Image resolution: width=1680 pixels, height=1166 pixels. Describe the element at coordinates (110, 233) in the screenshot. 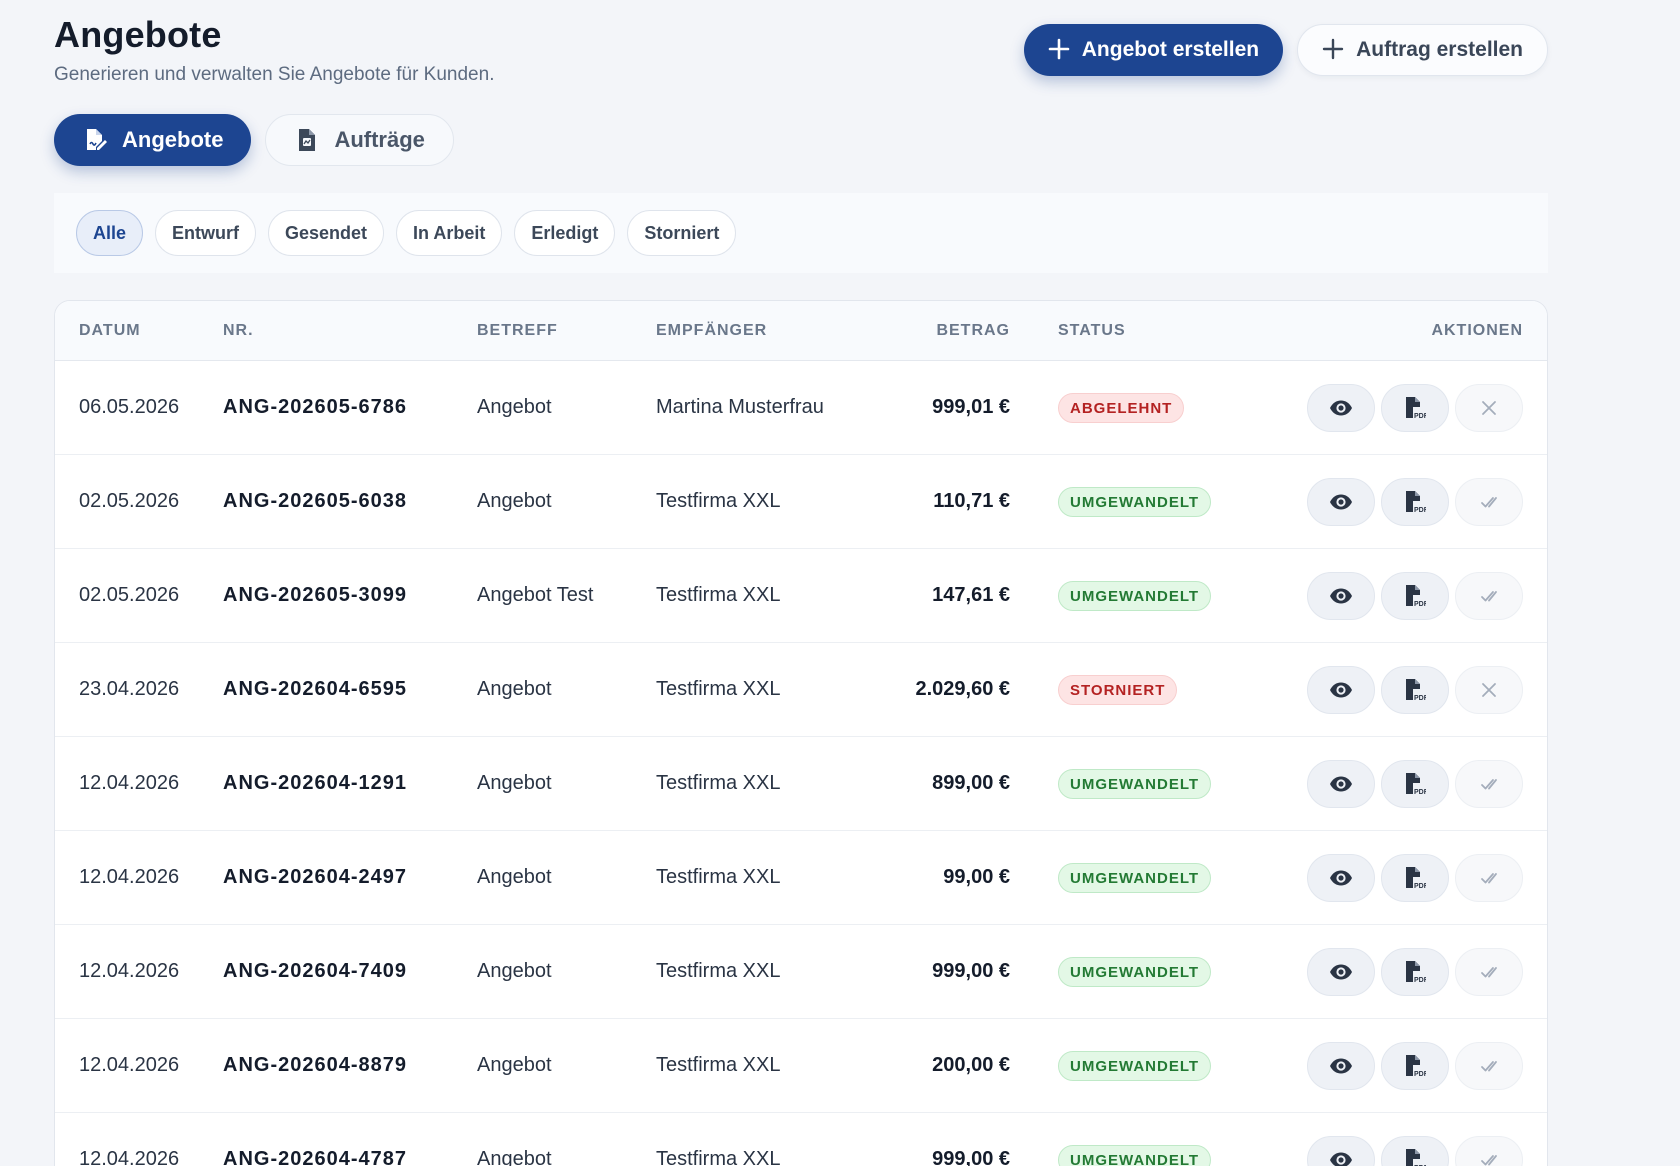

I see `filter-chip-alle: Alle` at that location.